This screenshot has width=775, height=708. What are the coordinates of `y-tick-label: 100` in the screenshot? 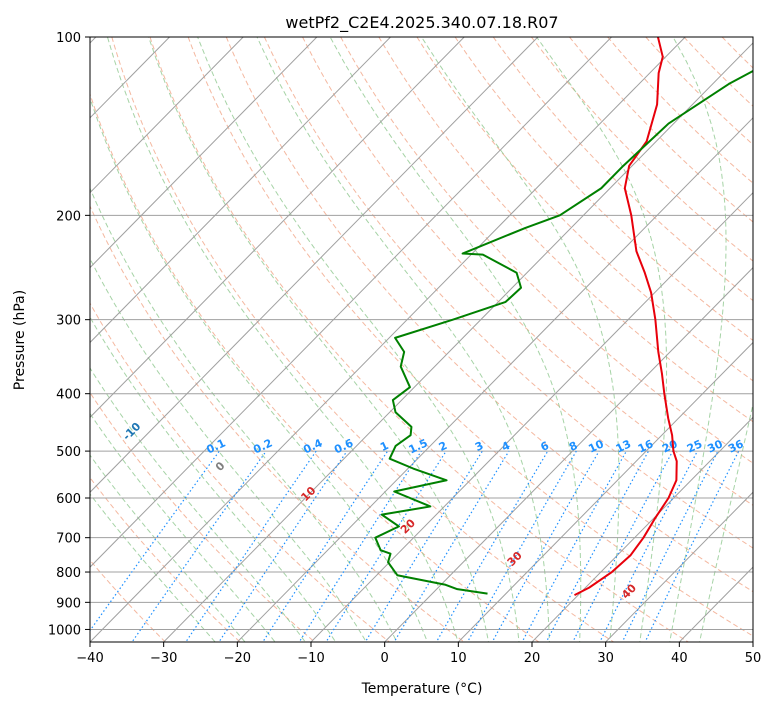 It's located at (68, 38).